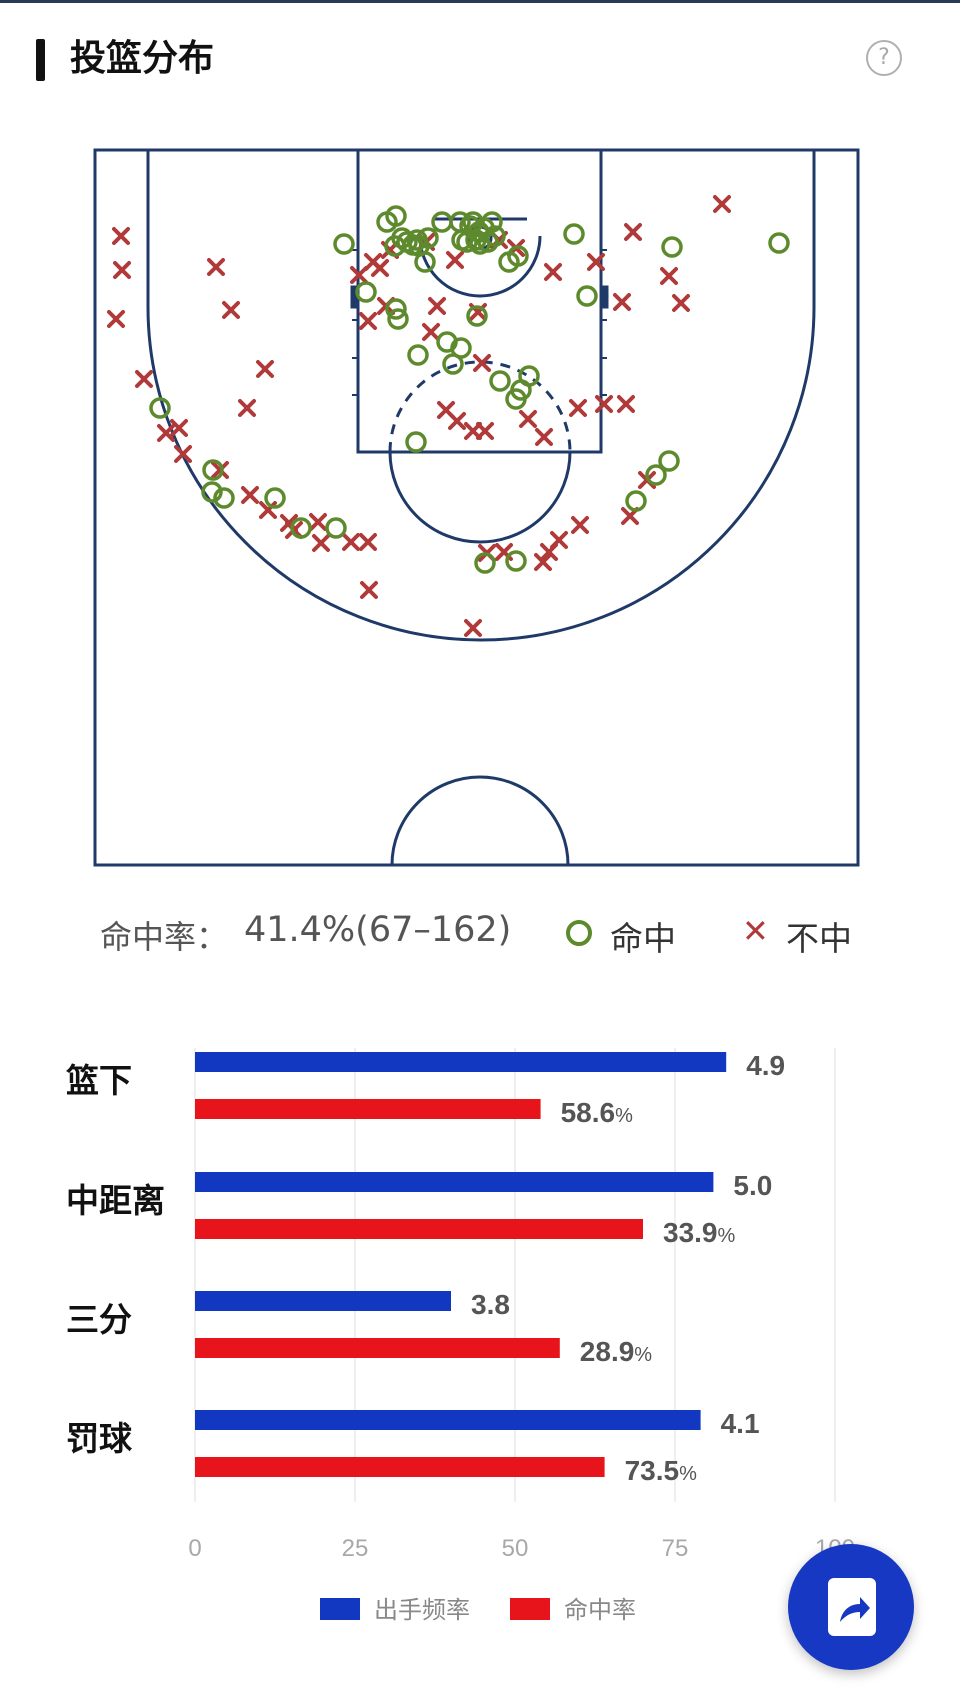  Describe the element at coordinates (490, 1304) in the screenshot. I see `bar-value-label: 3.8` at that location.